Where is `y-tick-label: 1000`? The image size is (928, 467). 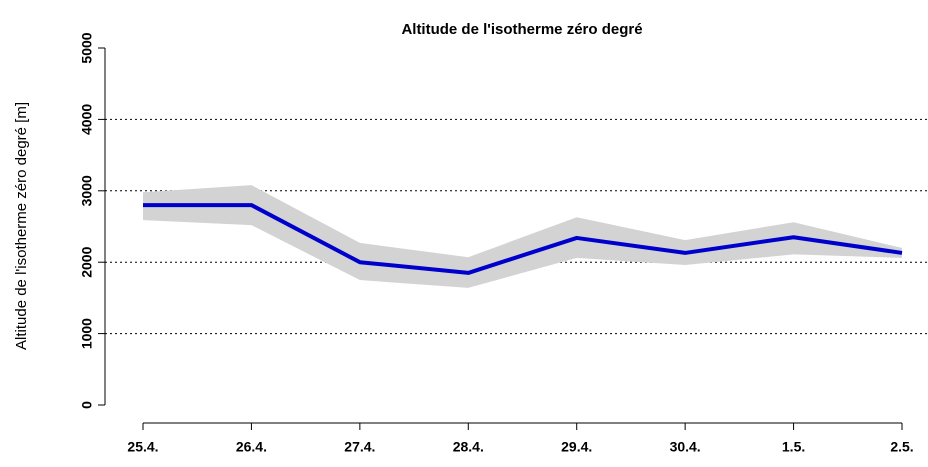
y-tick-label: 1000 is located at coordinates (87, 333).